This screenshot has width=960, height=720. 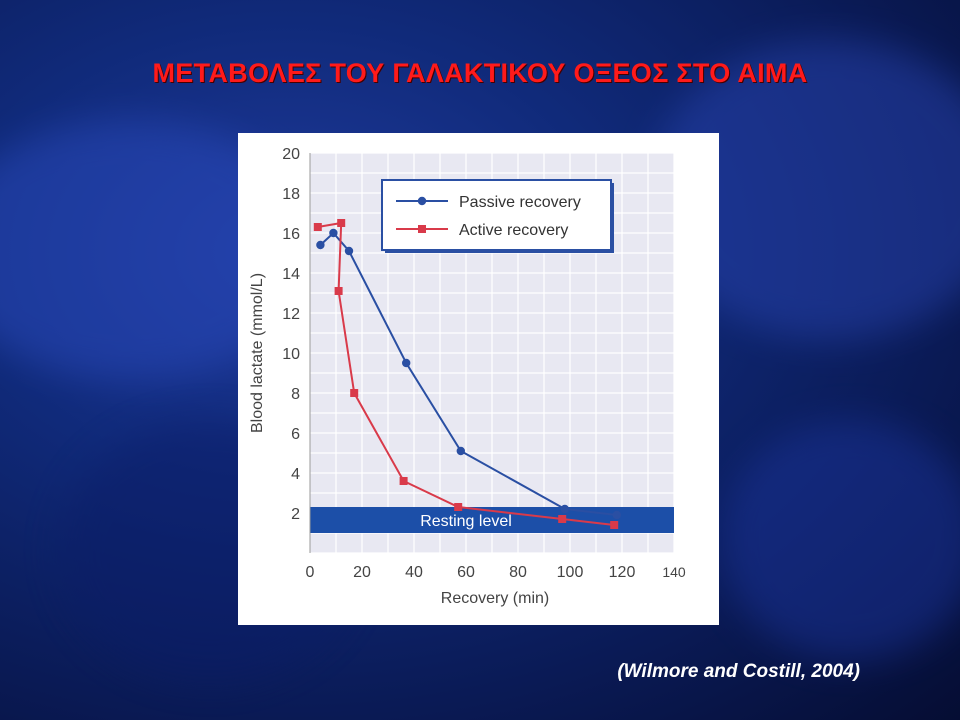 What do you see at coordinates (295, 514) in the screenshot?
I see `y-tick-label: 2` at bounding box center [295, 514].